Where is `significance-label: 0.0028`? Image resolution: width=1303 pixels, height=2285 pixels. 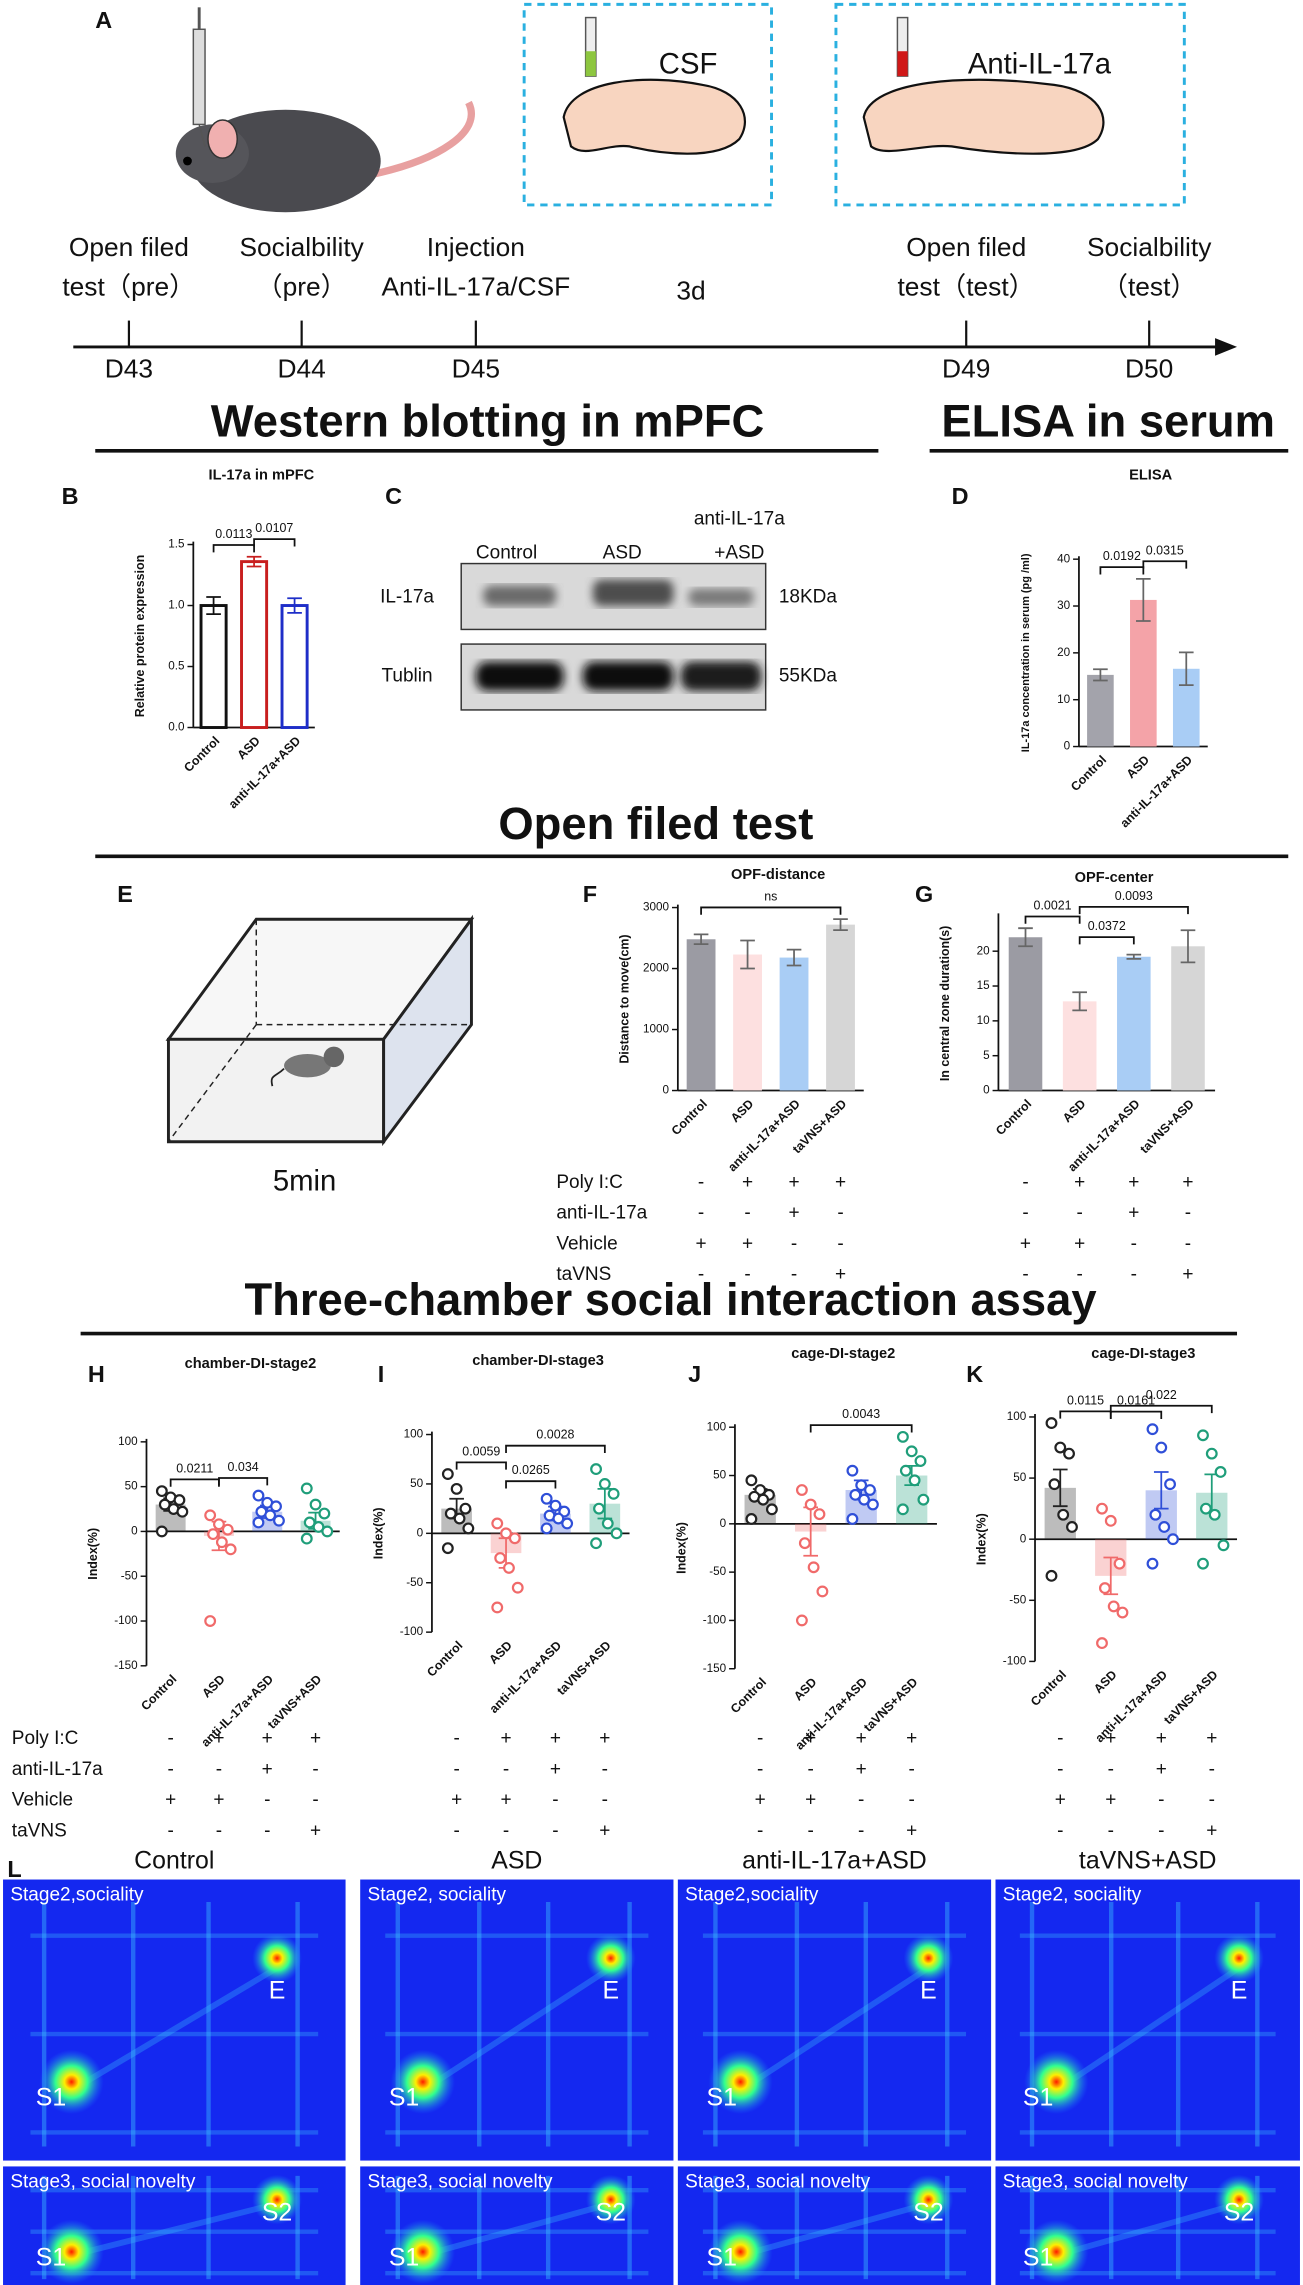
significance-label: 0.0028 is located at coordinates (555, 1435).